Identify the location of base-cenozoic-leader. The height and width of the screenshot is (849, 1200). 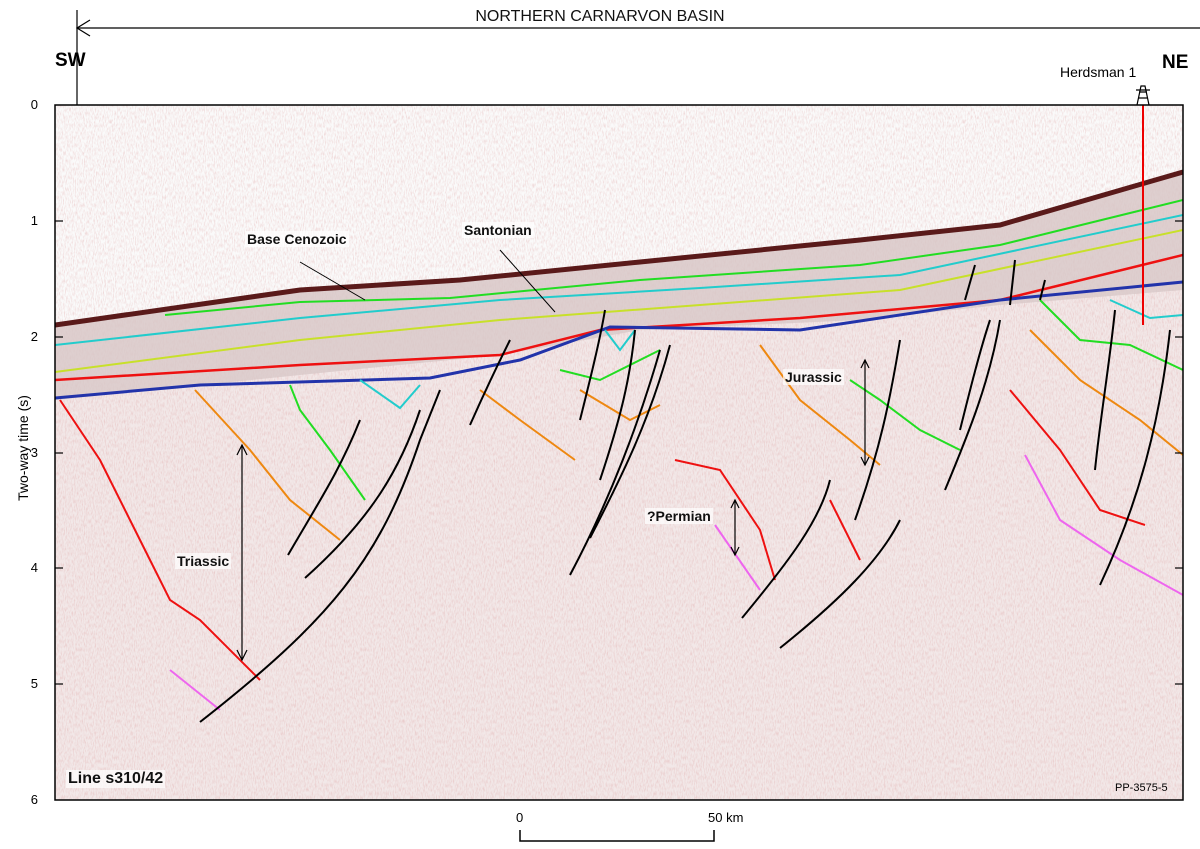
(332, 281).